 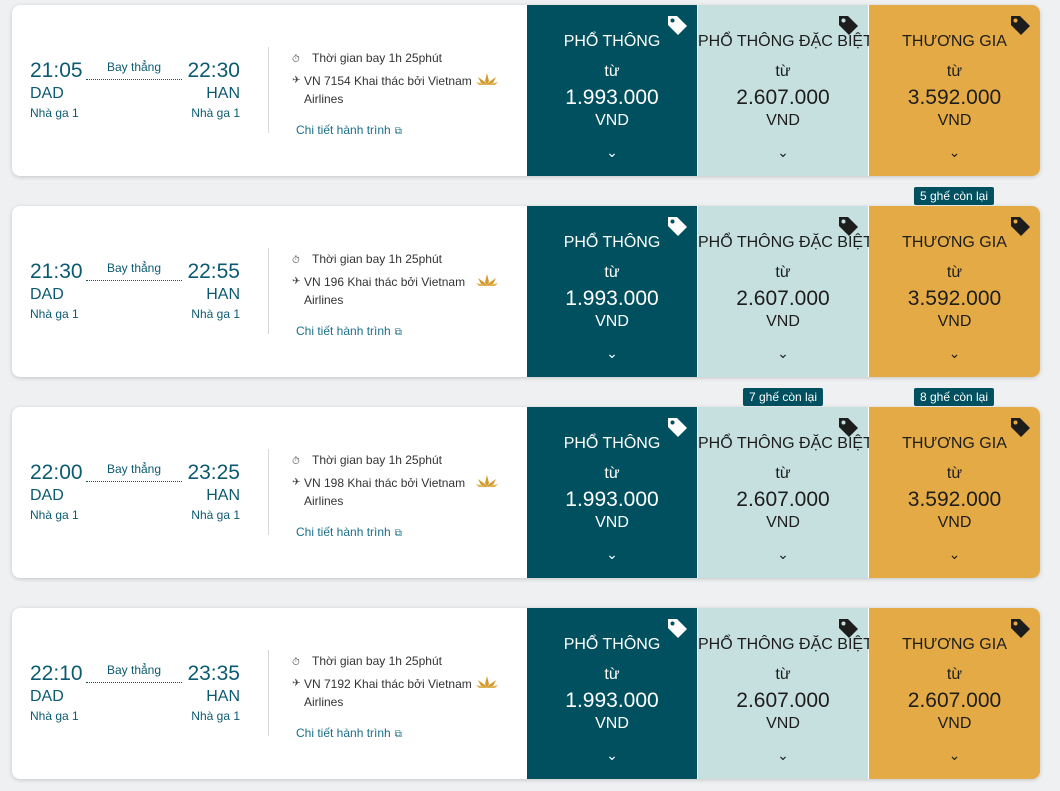 What do you see at coordinates (385, 291) in the screenshot?
I see `flight-operator-text: VN 196 Khai thác bởi Vietnam Airlines` at bounding box center [385, 291].